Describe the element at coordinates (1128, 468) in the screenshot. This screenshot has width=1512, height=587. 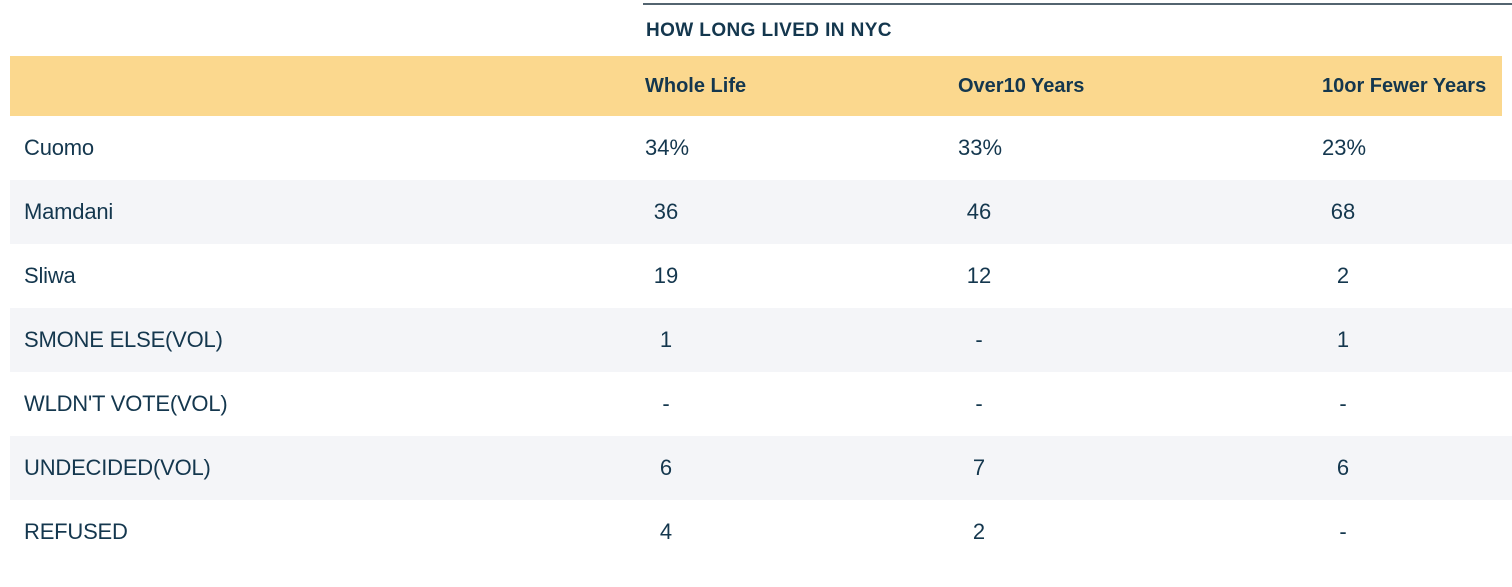
I see `cell-over-10-years: 7` at that location.